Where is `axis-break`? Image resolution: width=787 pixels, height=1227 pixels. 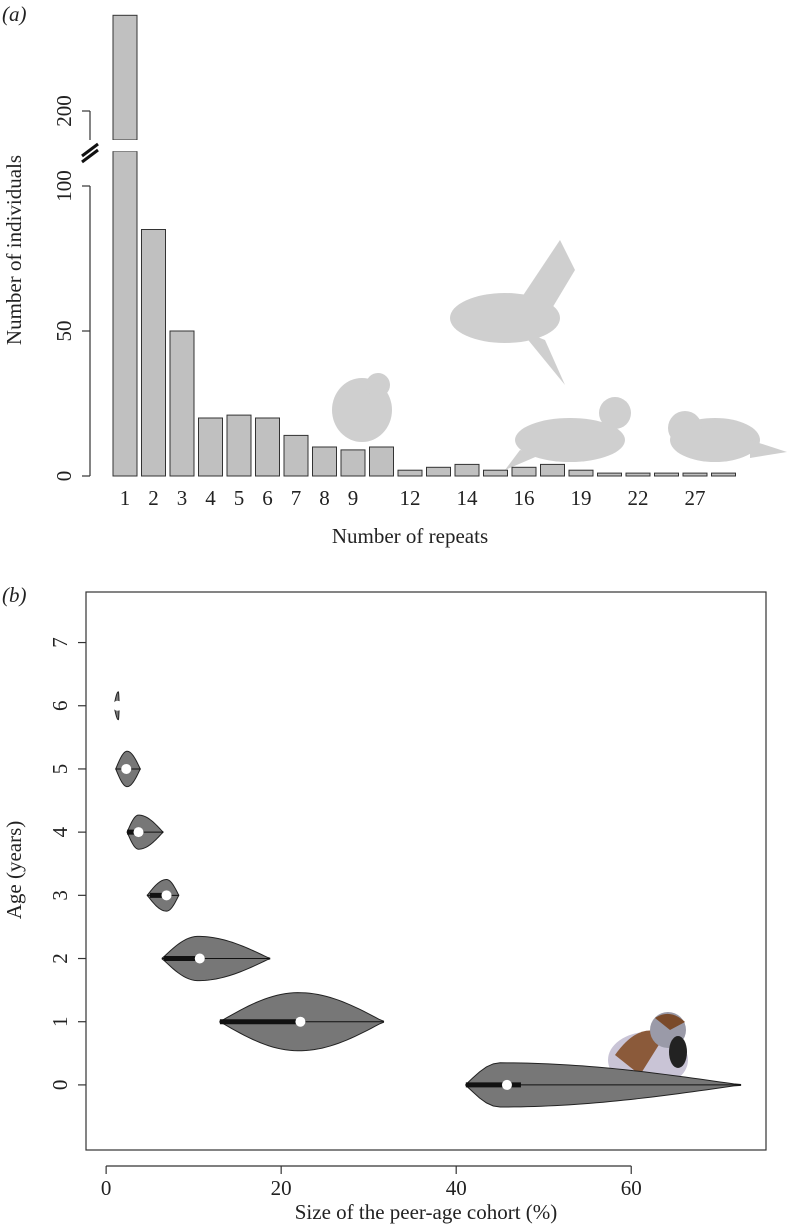
axis-break is located at coordinates (95, 153).